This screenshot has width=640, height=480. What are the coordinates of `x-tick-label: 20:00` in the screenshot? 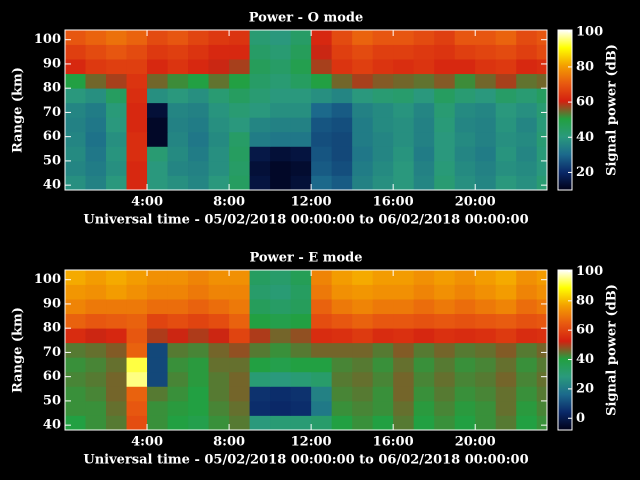 It's located at (475, 442).